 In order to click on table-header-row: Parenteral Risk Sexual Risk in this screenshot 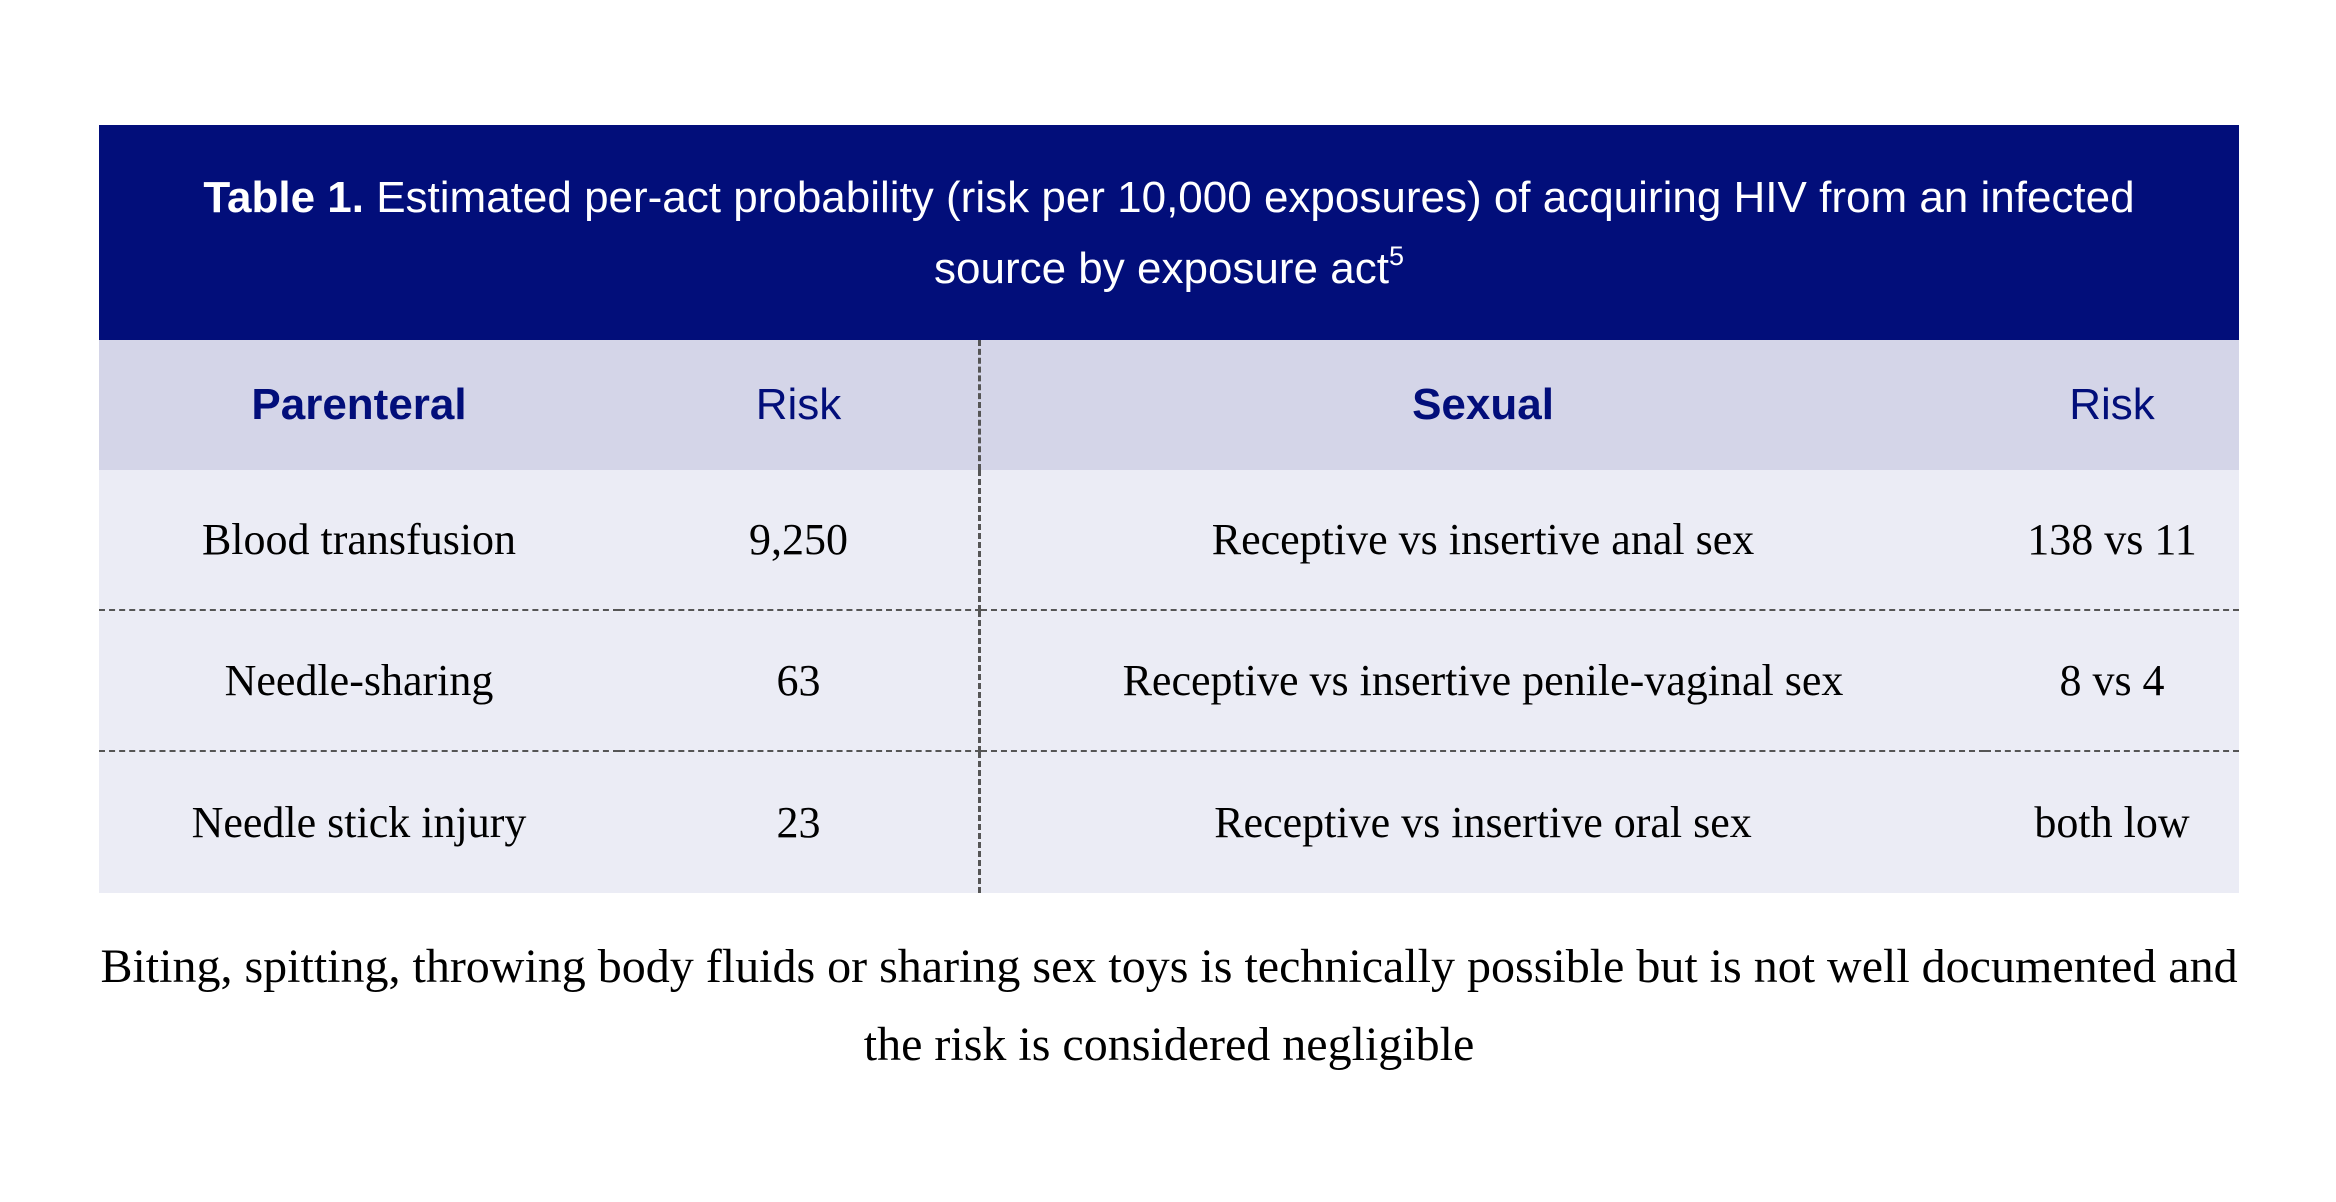, I will do `click(1169, 405)`.